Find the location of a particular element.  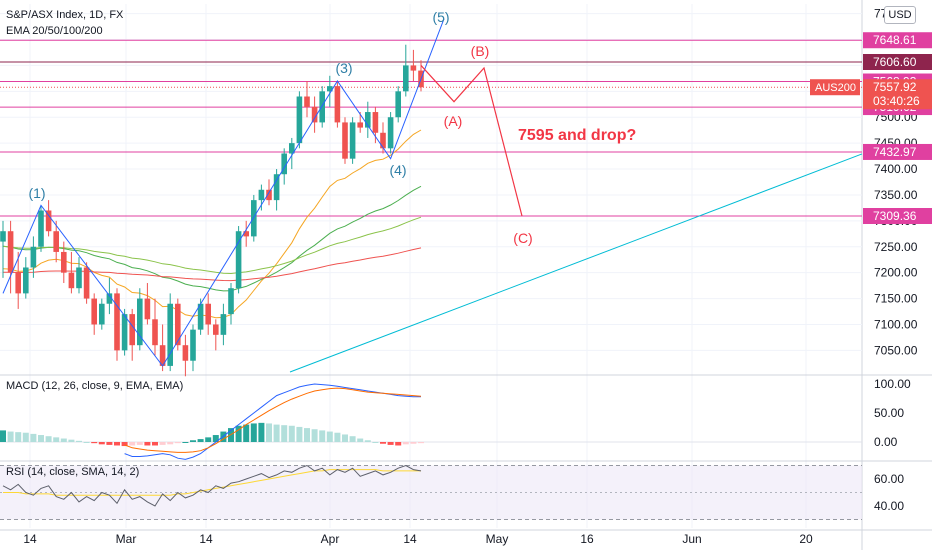

countdown-label: 03:40:26 is located at coordinates (896, 101).